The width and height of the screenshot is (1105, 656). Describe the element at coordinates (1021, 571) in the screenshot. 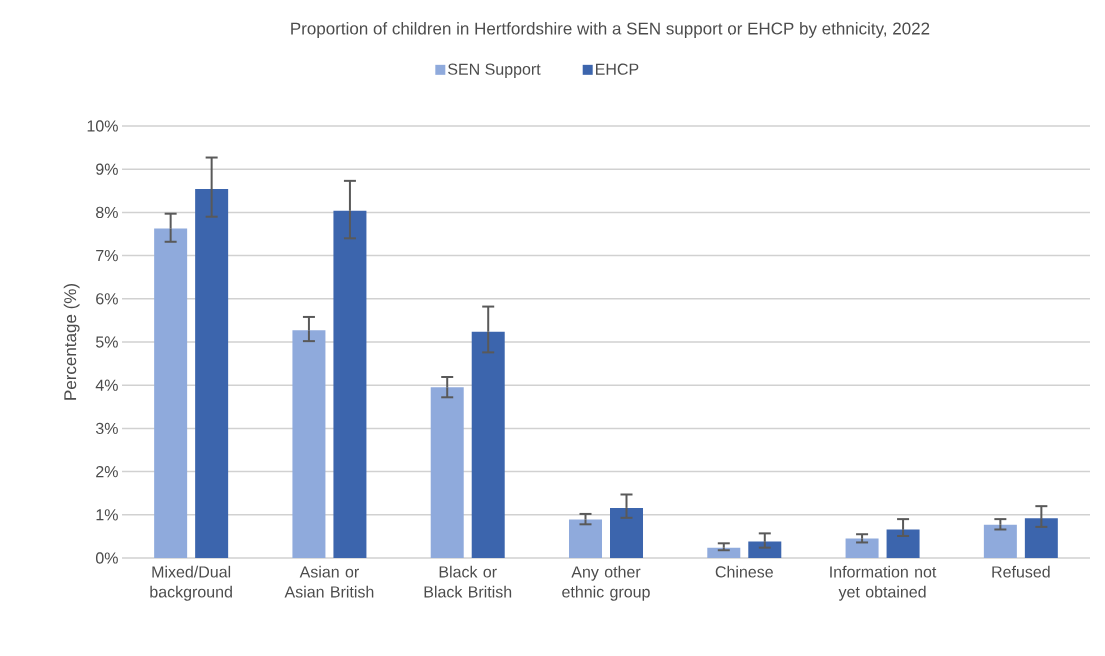

I see `x-tick-label: Refused` at that location.